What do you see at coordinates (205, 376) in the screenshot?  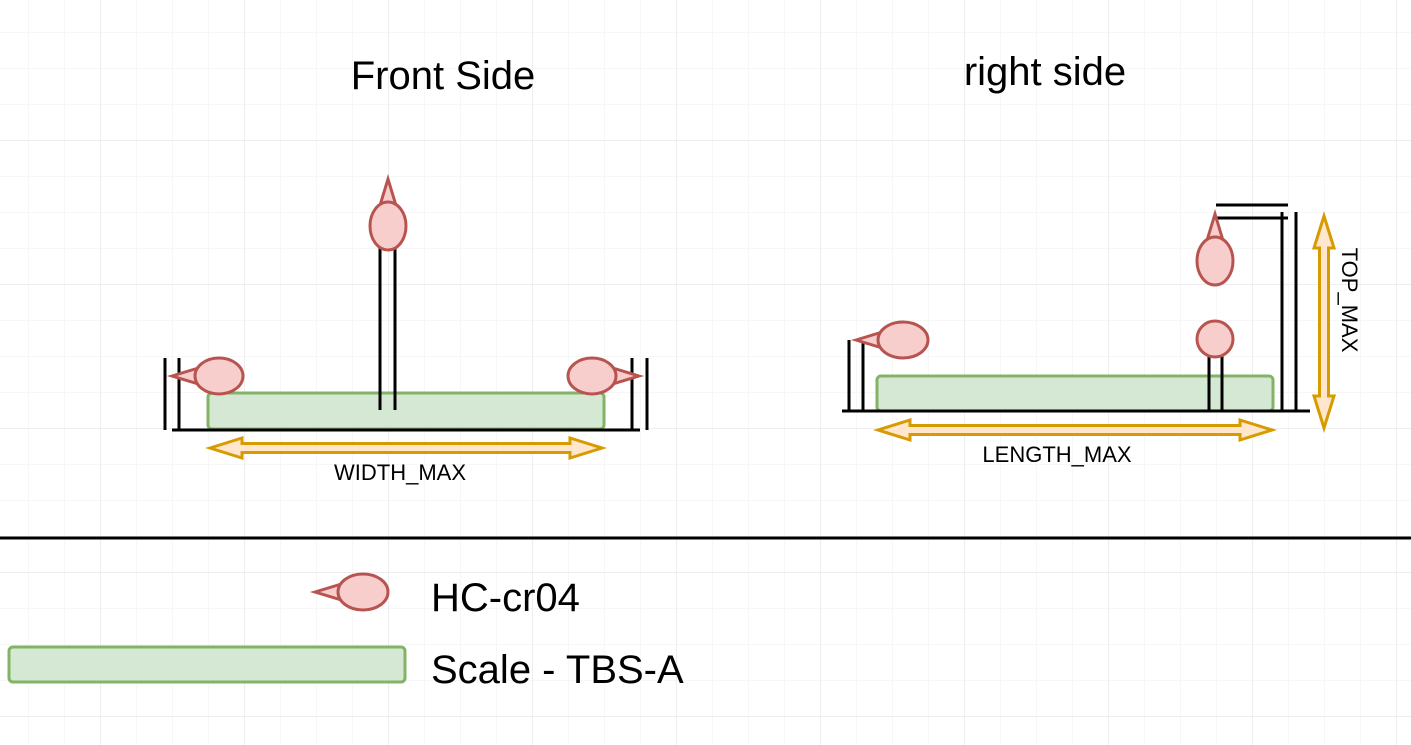 I see `front-left-sensor-icon` at bounding box center [205, 376].